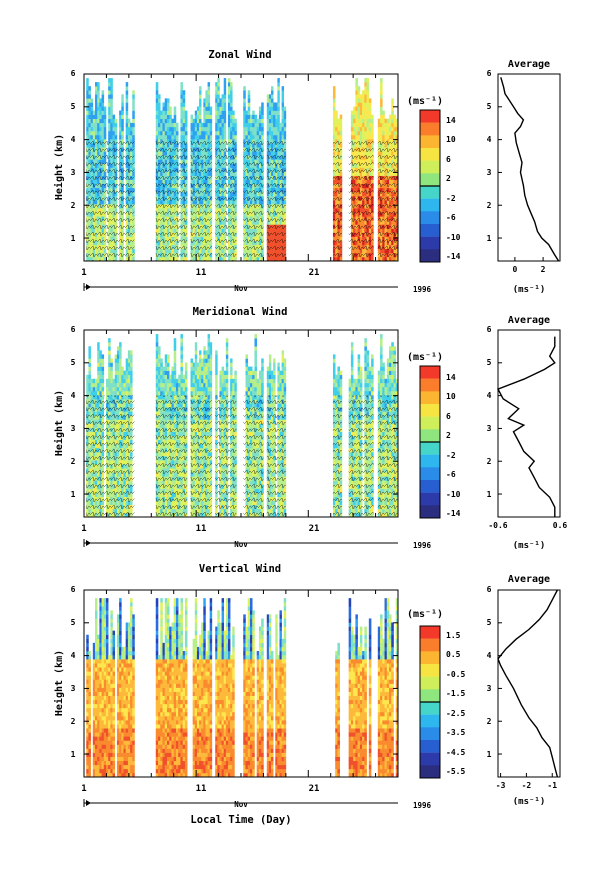 The height and width of the screenshot is (876, 615). Describe the element at coordinates (73, 238) in the screenshot. I see `zonal-y-tick-1: 1` at that location.